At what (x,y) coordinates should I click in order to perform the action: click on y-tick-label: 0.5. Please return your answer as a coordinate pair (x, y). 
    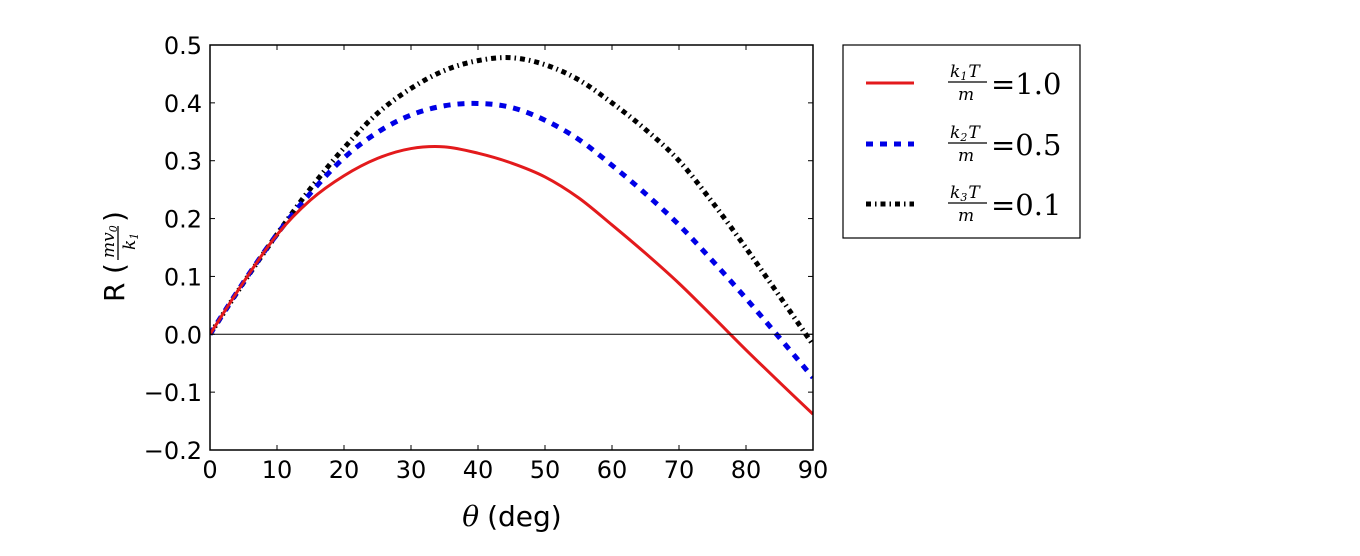
    Looking at the image, I should click on (183, 46).